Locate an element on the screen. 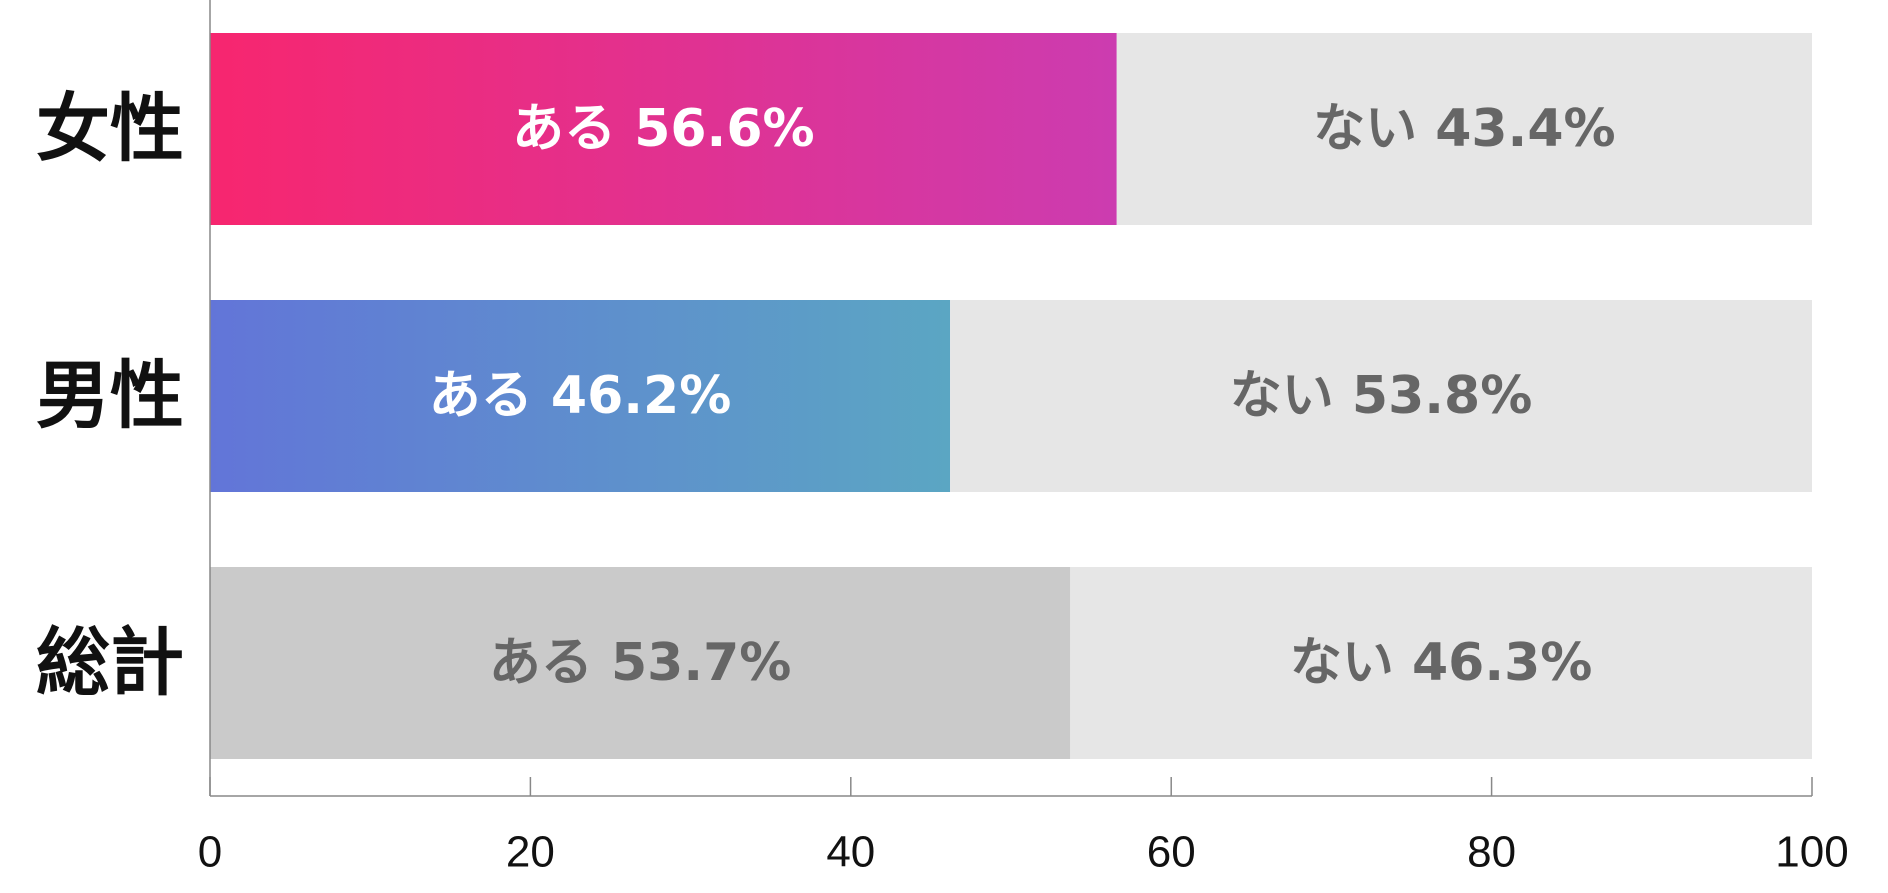  x-tick-label-80: 80 is located at coordinates (1491, 852).